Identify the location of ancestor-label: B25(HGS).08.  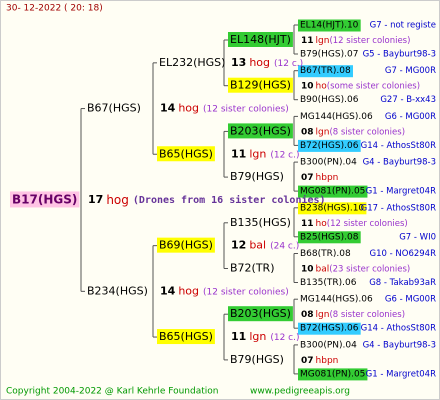
(329, 237).